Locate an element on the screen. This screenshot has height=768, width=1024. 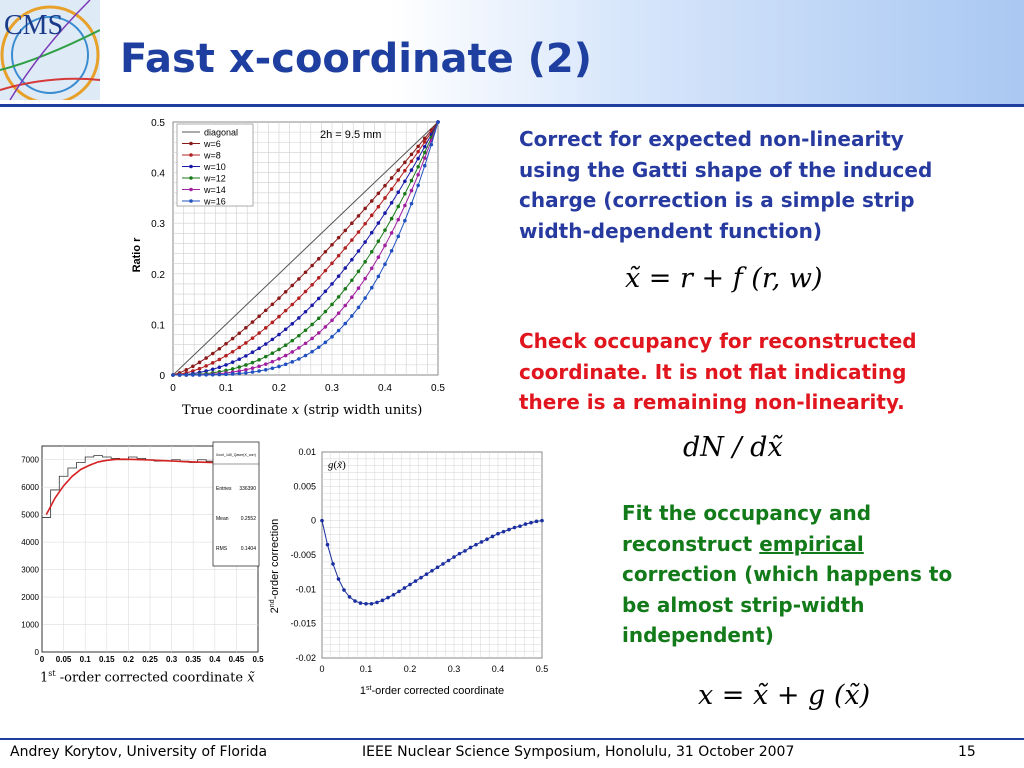
x-tick-label: 0.45 is located at coordinates (237, 659).